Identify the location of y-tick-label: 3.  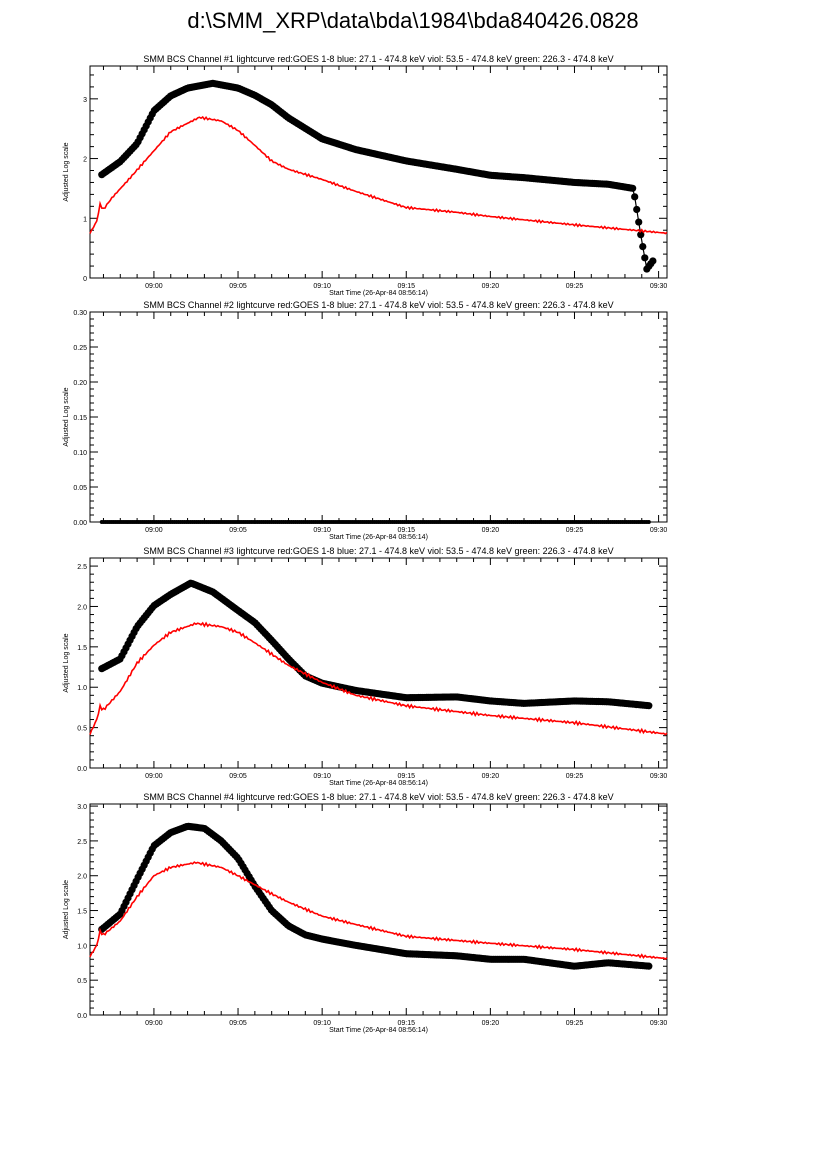
(85, 100).